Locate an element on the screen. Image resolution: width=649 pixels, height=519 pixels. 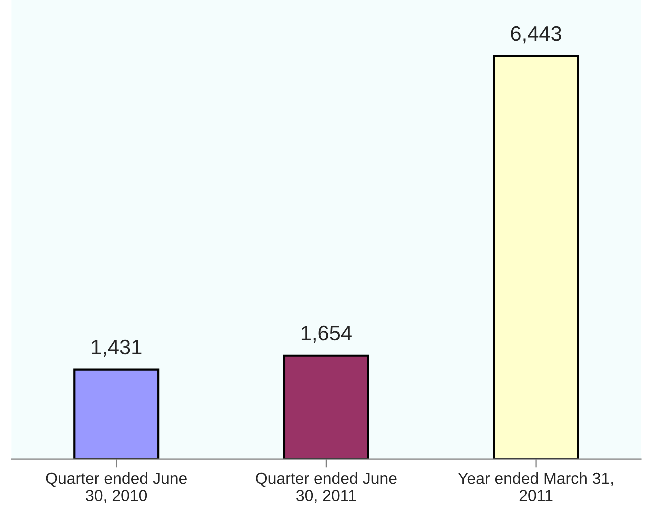
data-label: 1,431 is located at coordinates (117, 349).